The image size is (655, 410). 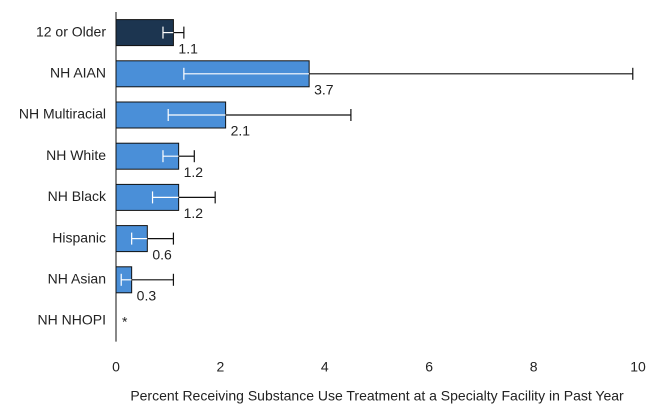 What do you see at coordinates (116, 367) in the screenshot?
I see `x-tick-label: 0` at bounding box center [116, 367].